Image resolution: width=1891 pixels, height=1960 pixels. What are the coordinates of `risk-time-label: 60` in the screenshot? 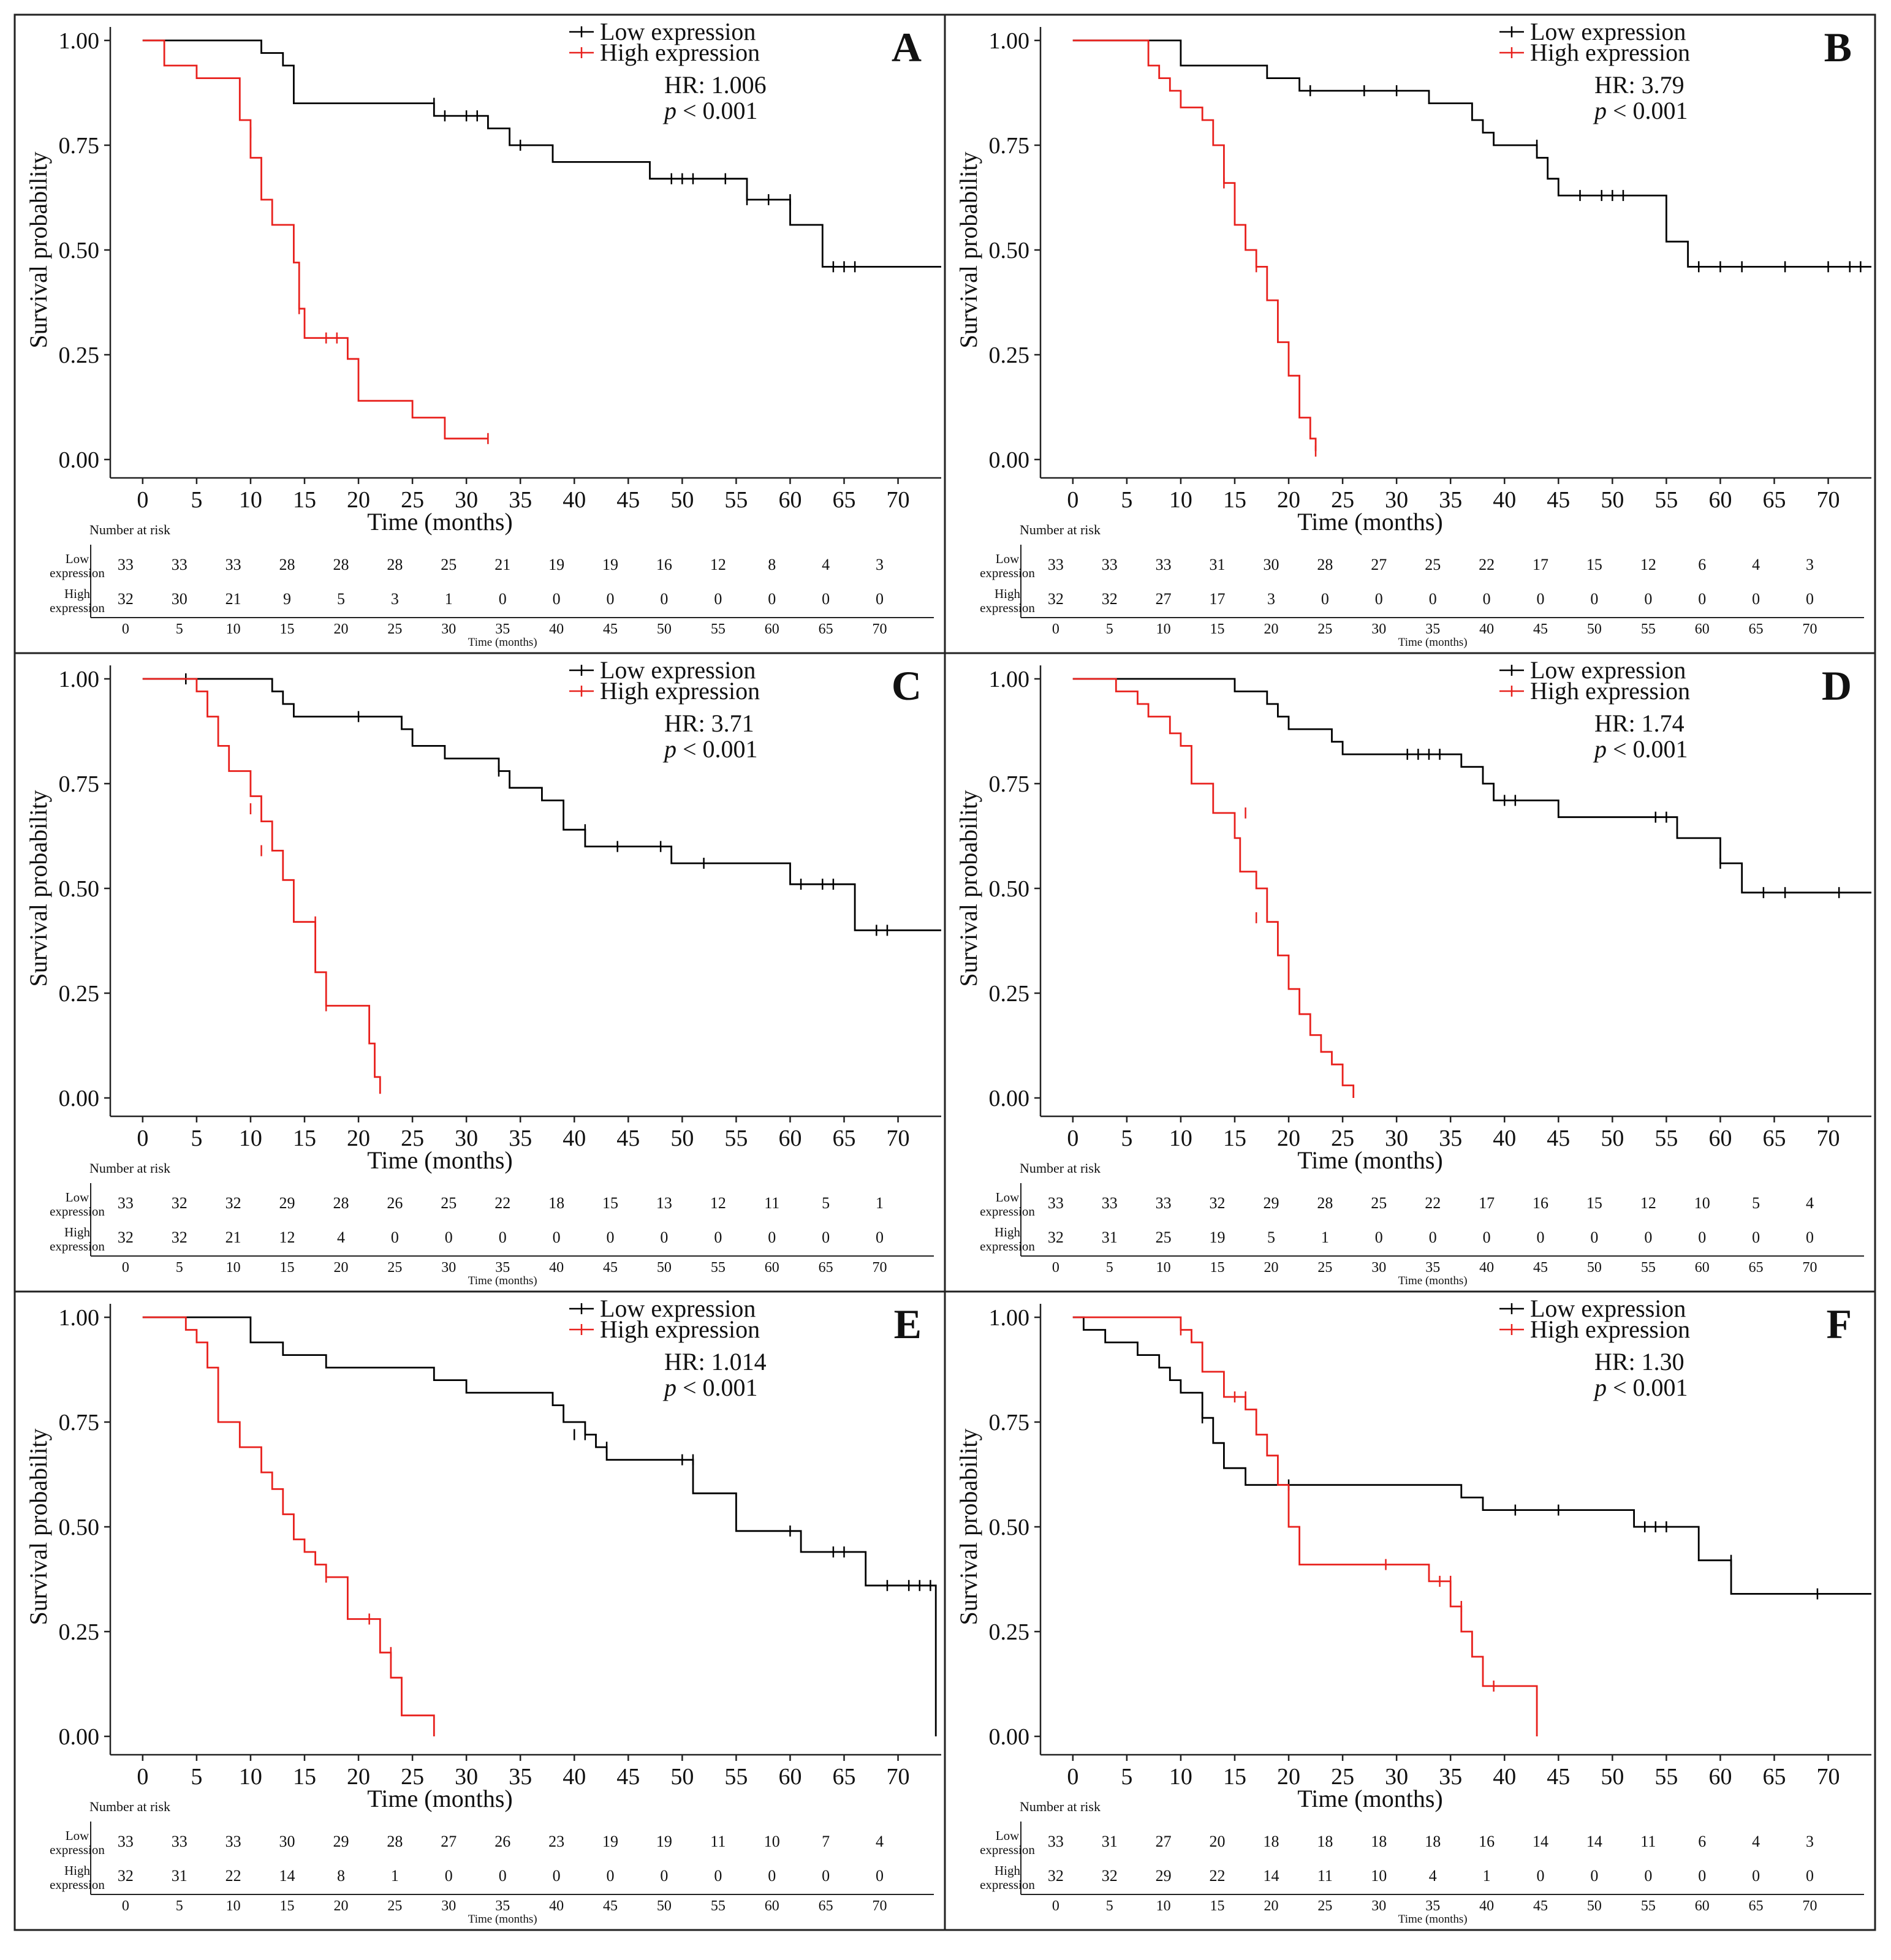 It's located at (1702, 1268).